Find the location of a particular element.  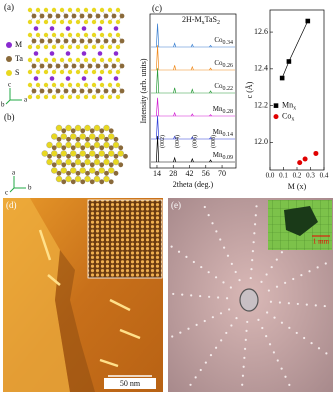

y-tick-label: 12.2 is located at coordinates (261, 104).